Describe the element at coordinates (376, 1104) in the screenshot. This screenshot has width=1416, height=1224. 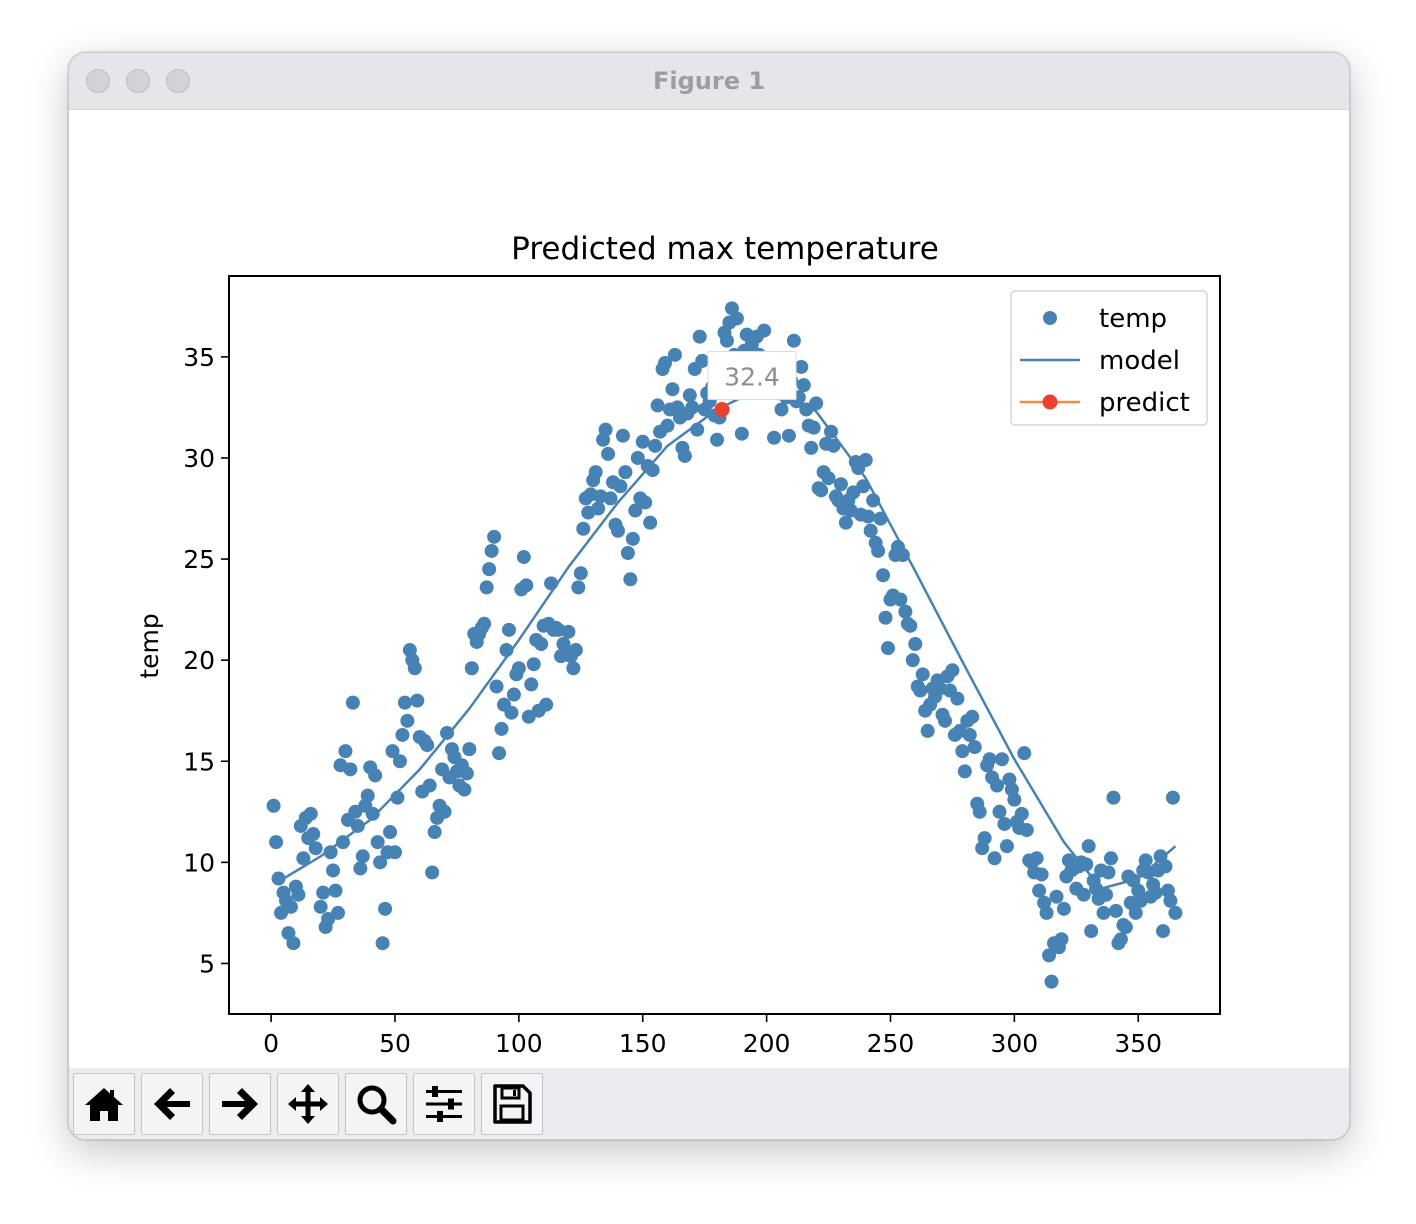
I see `zoom-button` at that location.